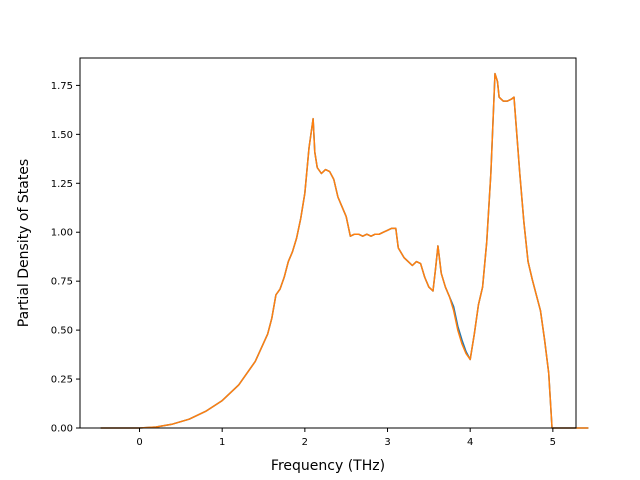 The height and width of the screenshot is (480, 640). I want to click on y-tick-label: 1.00, so click(62, 233).